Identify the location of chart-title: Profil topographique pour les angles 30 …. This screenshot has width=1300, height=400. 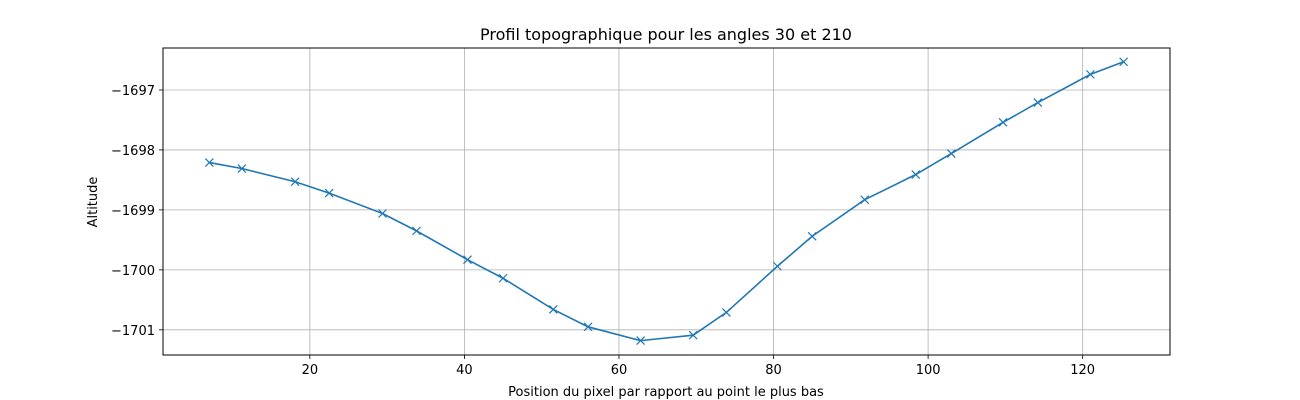
(666, 34).